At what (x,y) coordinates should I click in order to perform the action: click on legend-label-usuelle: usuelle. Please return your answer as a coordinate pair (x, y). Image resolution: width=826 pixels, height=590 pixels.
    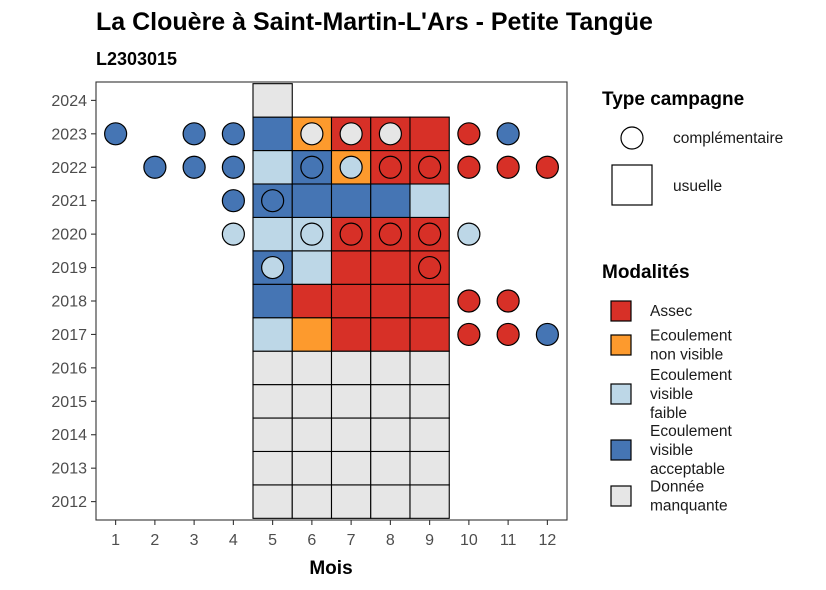
    Looking at the image, I should click on (697, 186).